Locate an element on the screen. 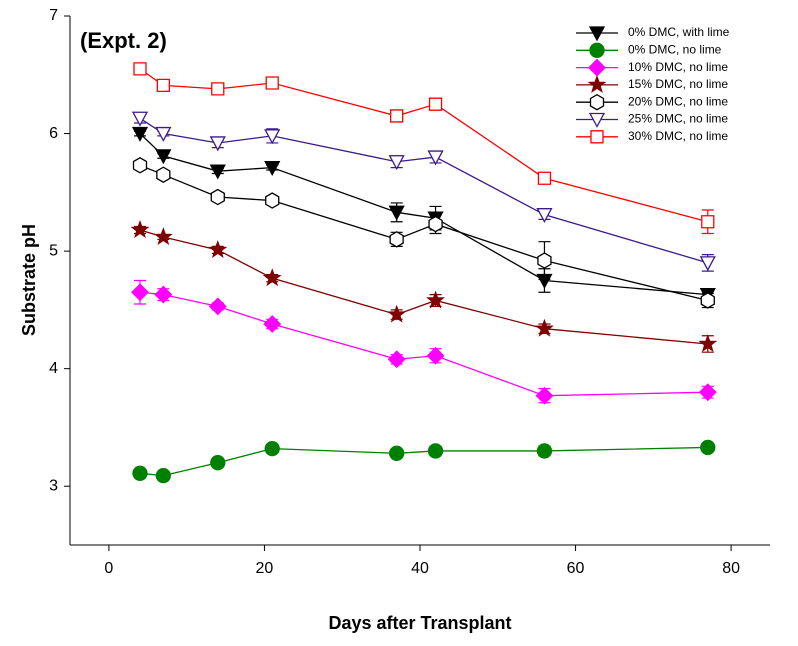 Image resolution: width=798 pixels, height=646 pixels. y-tick-label: 3 is located at coordinates (53, 485).